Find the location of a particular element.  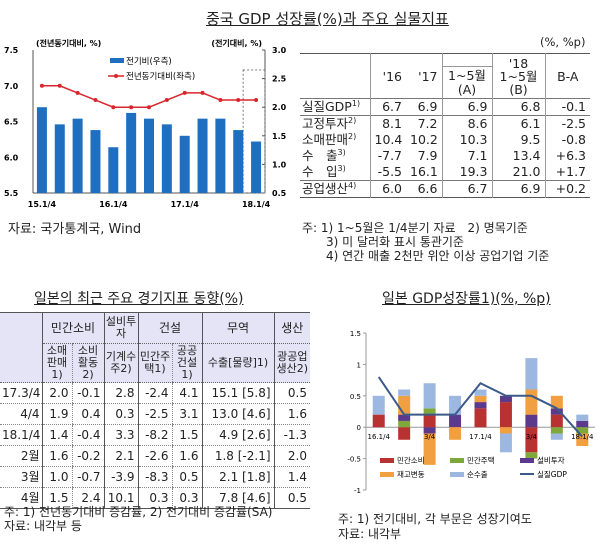

japan-chart-notes: 주: 1) 전기대비, 각 부문은 성장기여도 자료: 내각부 is located at coordinates (435, 527).